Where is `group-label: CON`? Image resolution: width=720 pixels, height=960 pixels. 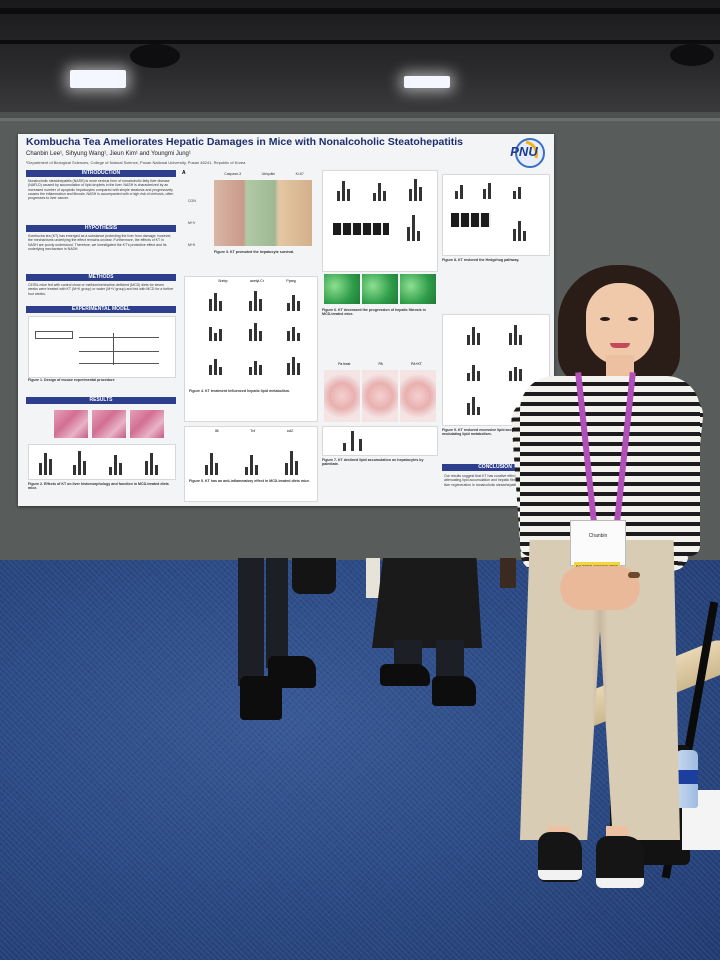
group-label: CON is located at coordinates (192, 201).